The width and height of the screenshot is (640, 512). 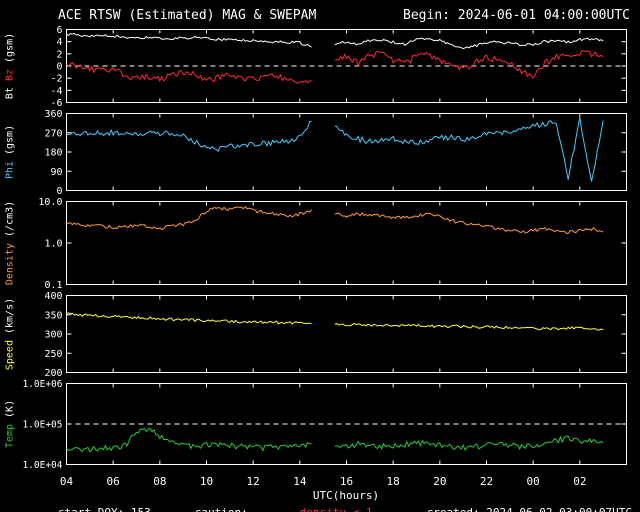 What do you see at coordinates (440, 481) in the screenshot?
I see `x-tick-label: 20` at bounding box center [440, 481].